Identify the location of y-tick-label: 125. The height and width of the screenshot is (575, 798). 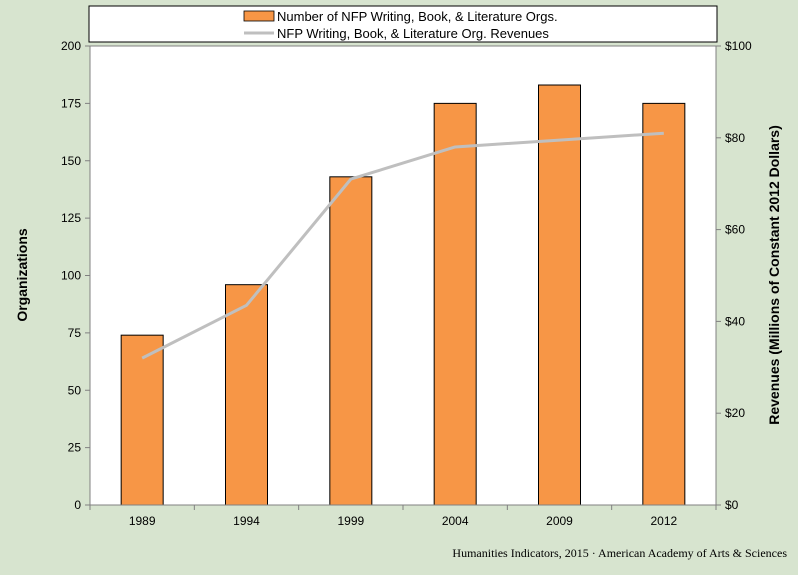
(71, 218).